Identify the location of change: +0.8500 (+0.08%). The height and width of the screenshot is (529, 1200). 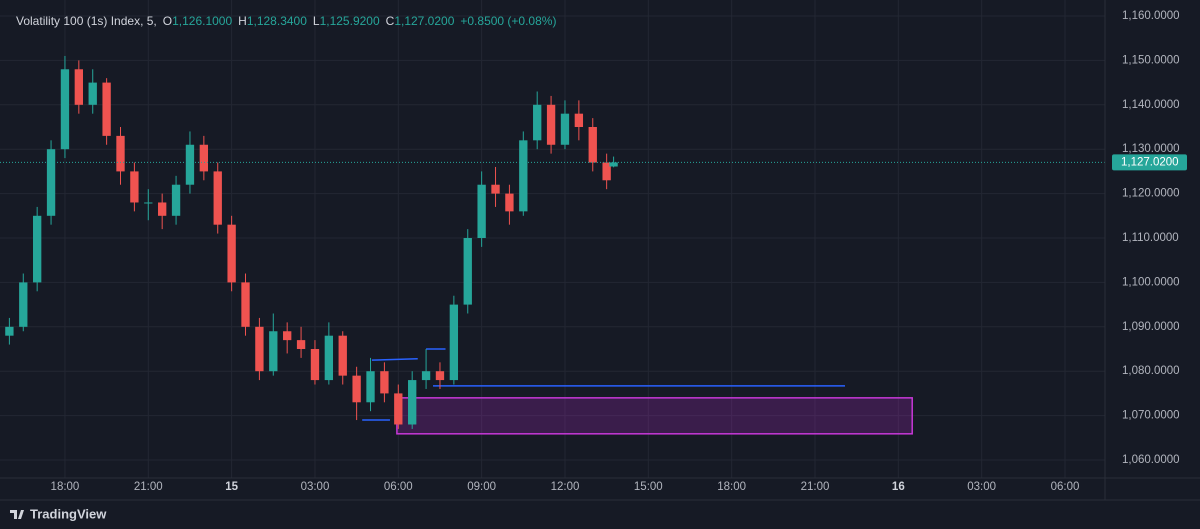
(508, 21).